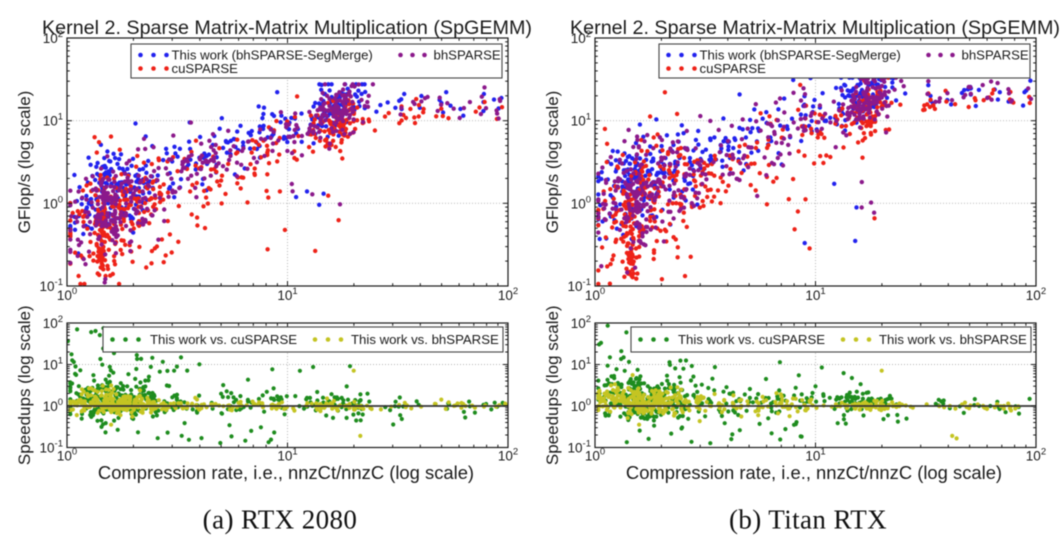  I want to click on svg-text: (a) RTX 2080, so click(280, 520).